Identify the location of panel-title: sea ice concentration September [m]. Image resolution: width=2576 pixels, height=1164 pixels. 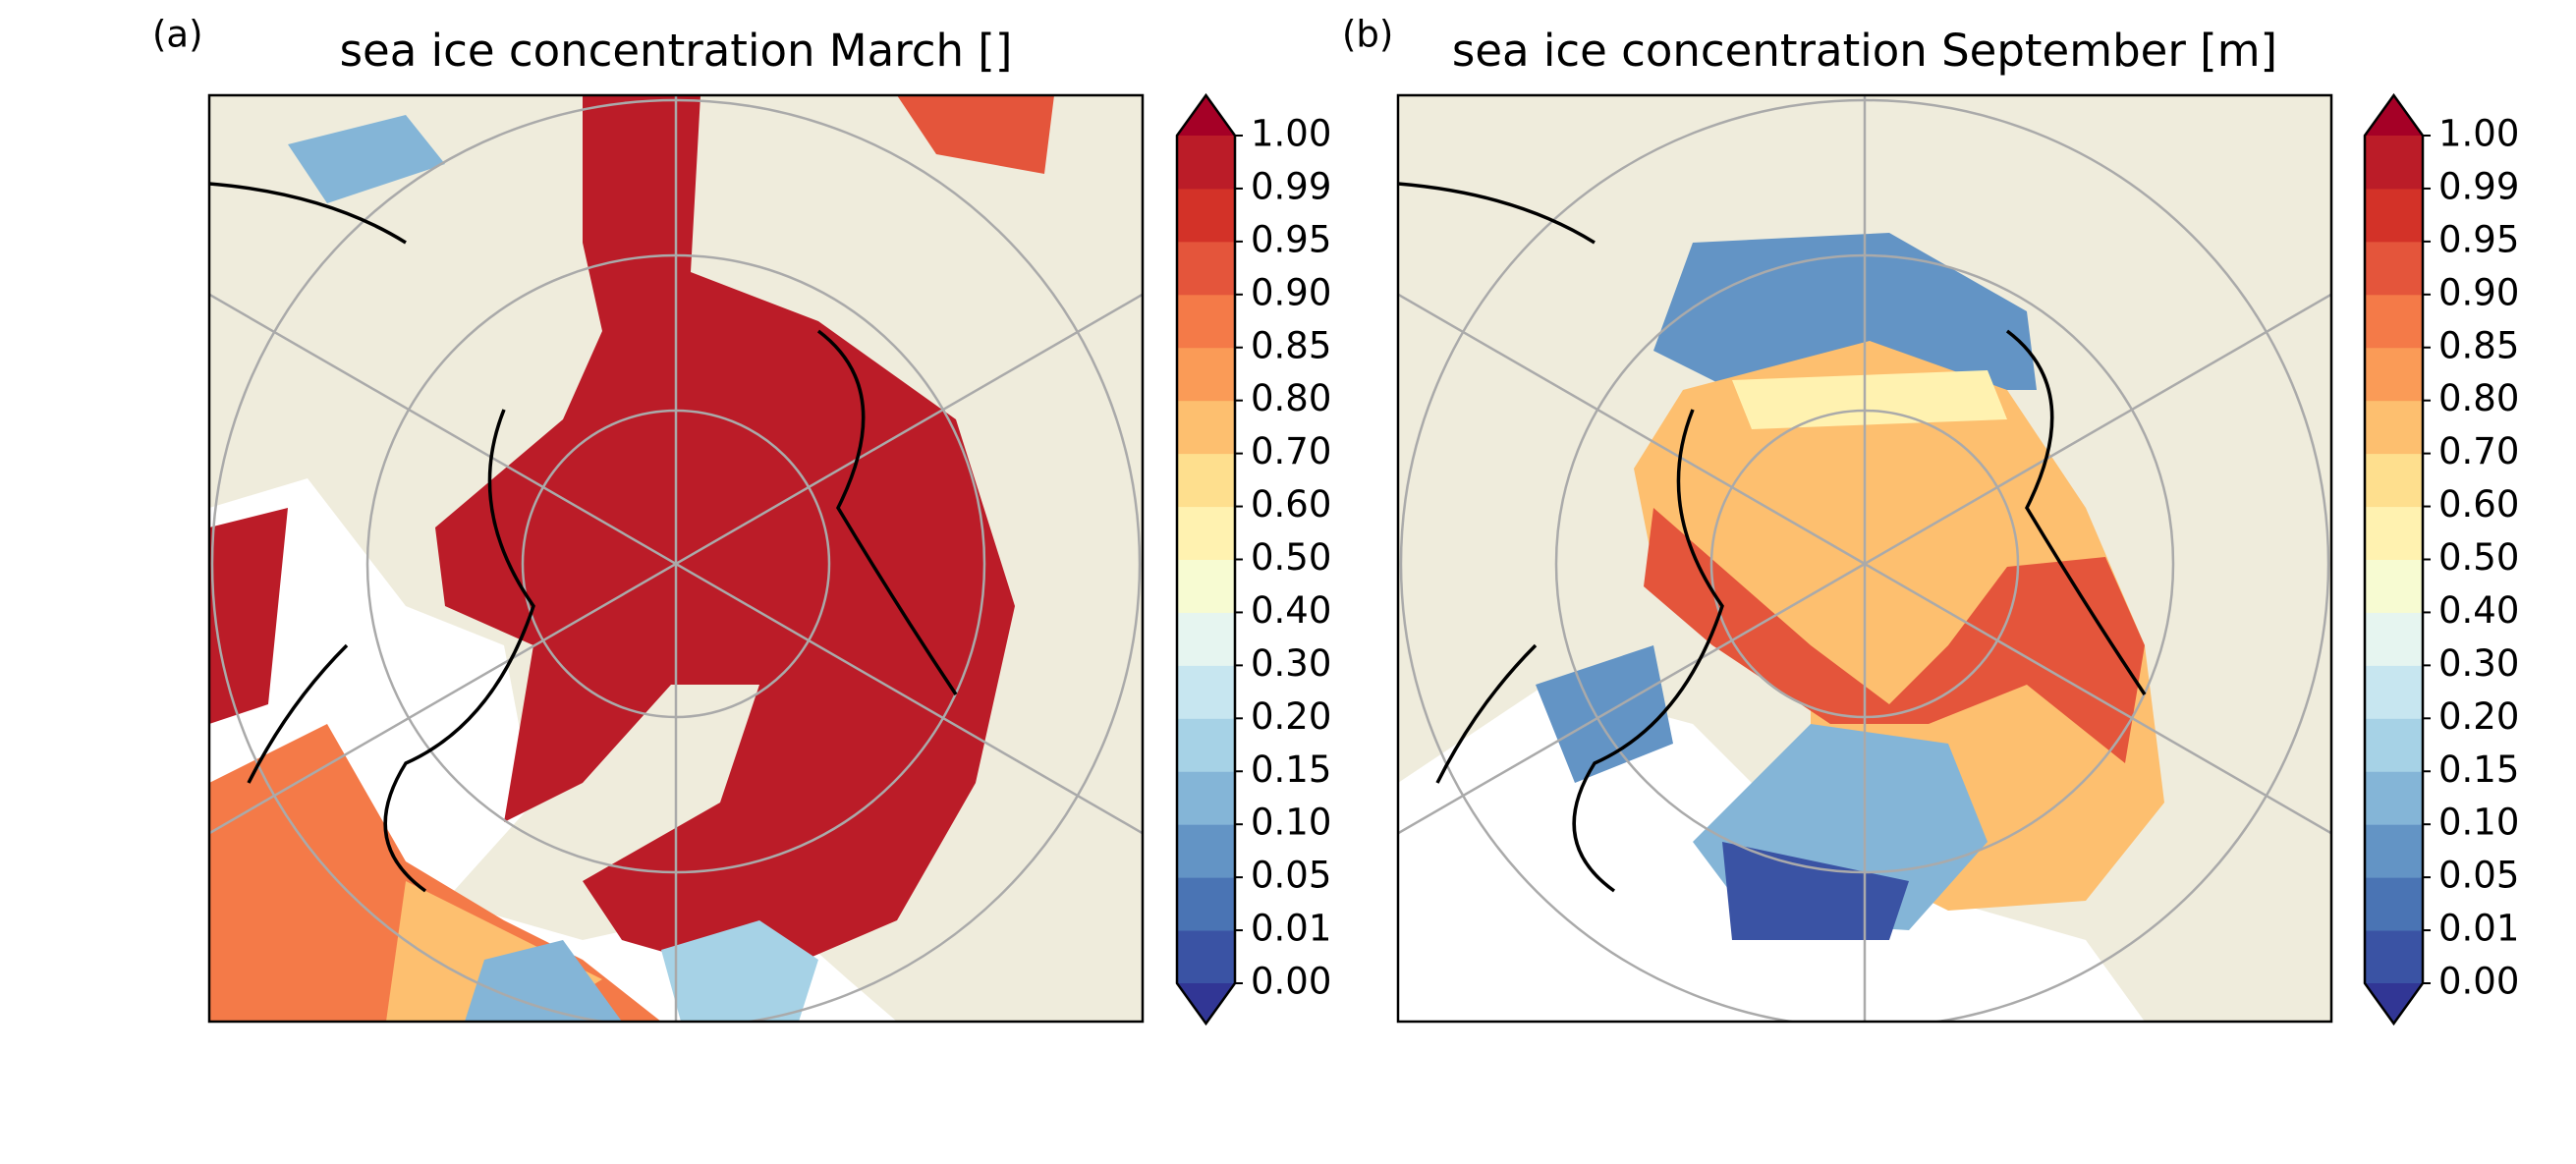
(1864, 51).